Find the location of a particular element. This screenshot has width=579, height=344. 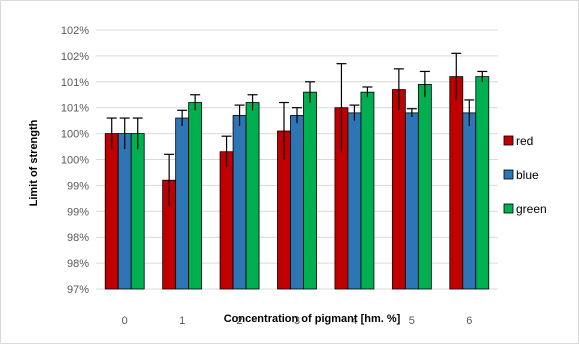

legend: red blue green is located at coordinates (525, 175).